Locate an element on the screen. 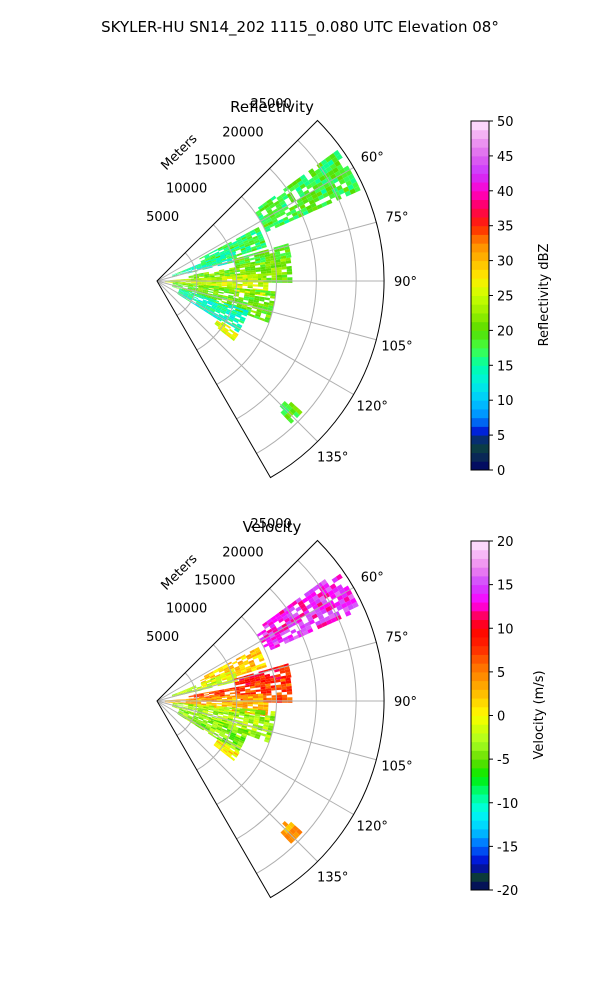 Image resolution: width=600 pixels, height=1000 pixels. colorbar-tick-label: 15 is located at coordinates (505, 366).